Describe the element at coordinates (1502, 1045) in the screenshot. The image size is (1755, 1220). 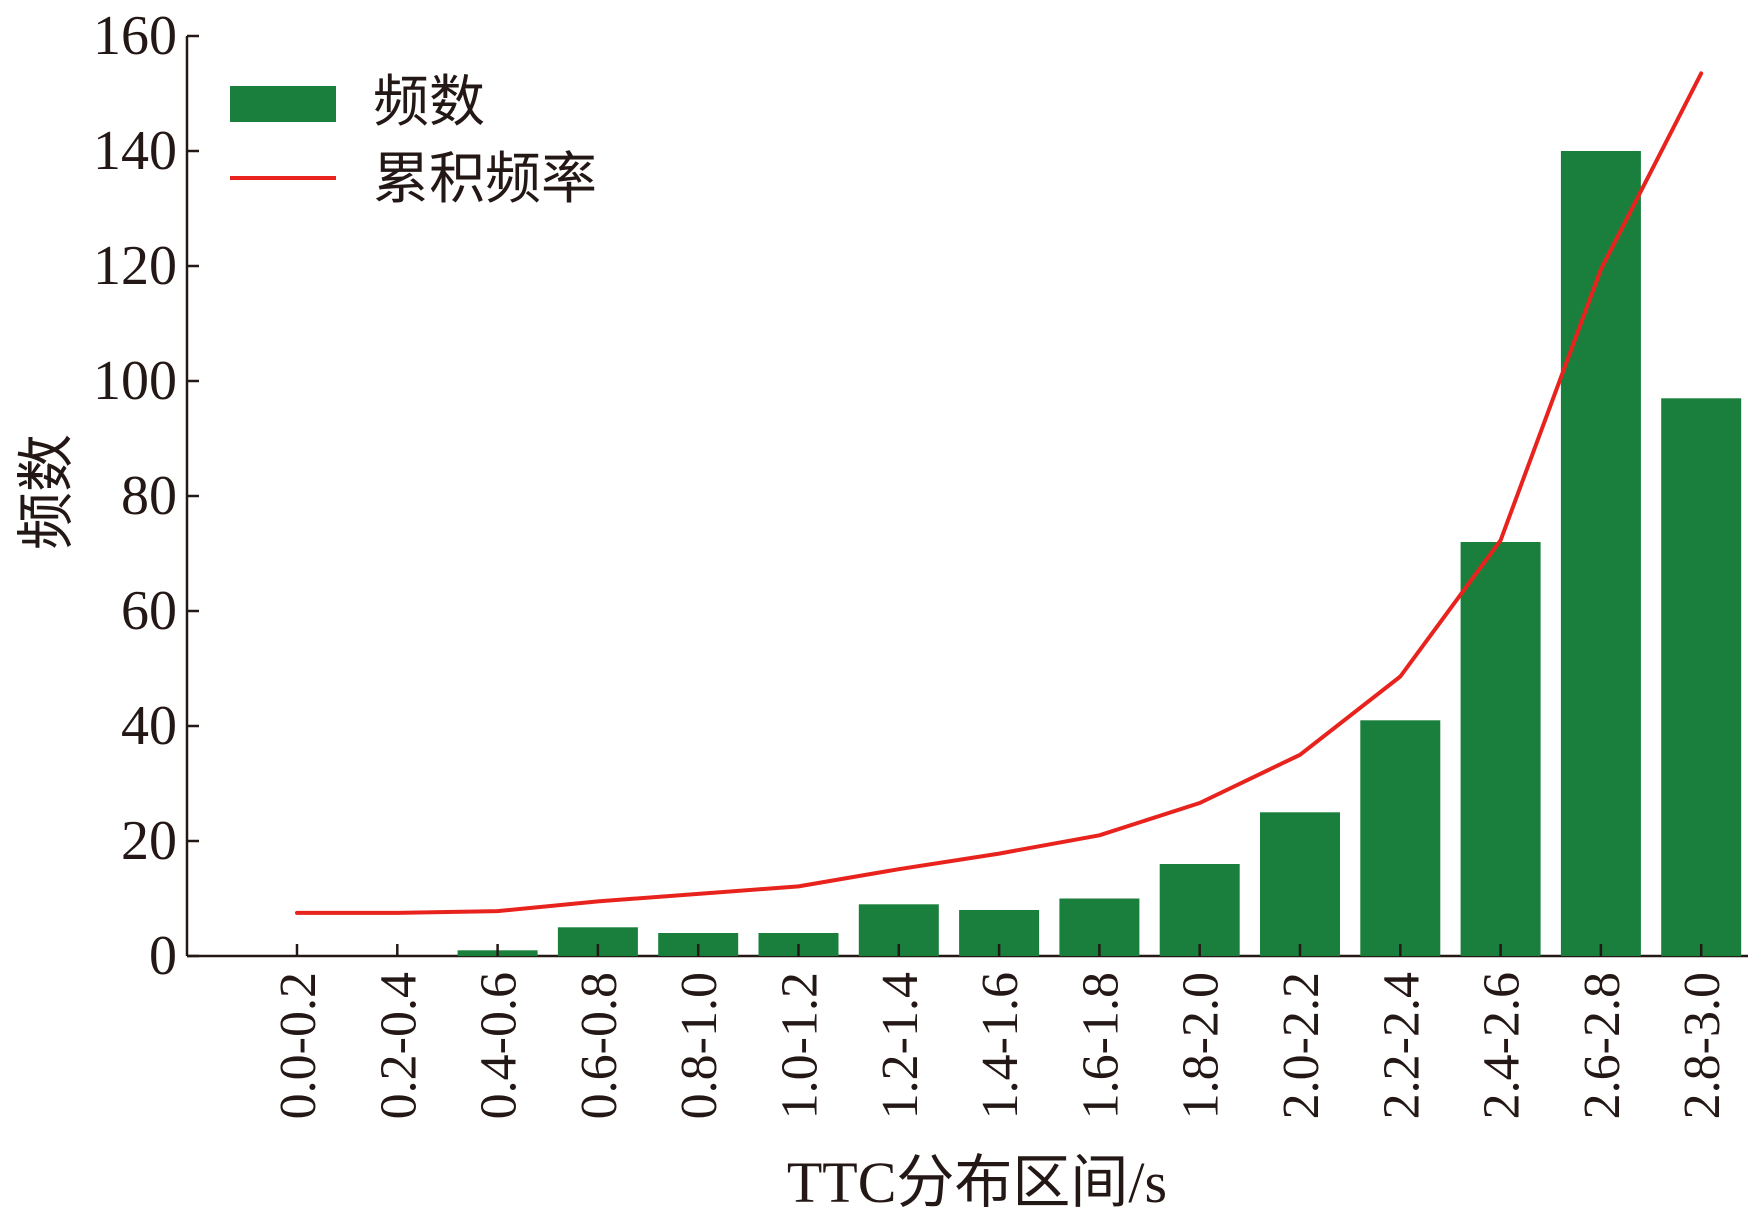
I see `x-tick-label: 2.4-2.6` at that location.